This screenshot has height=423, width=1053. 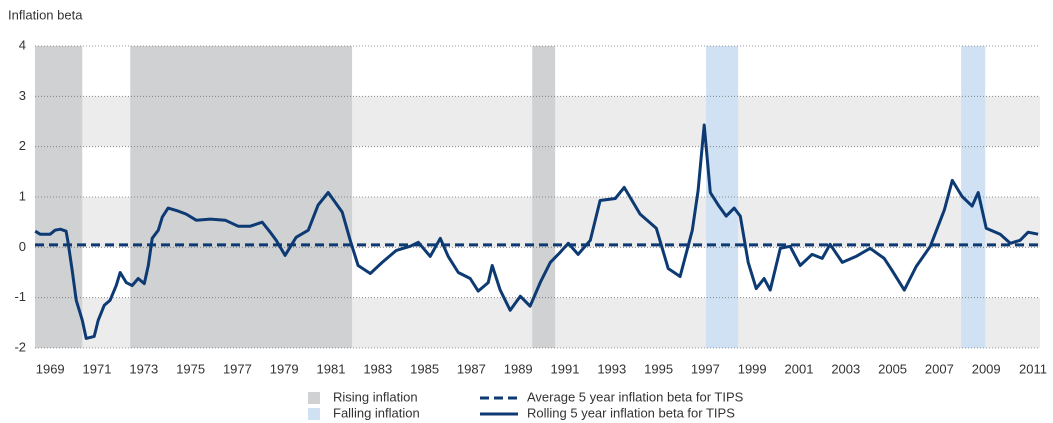 What do you see at coordinates (892, 368) in the screenshot?
I see `x-tick-label: 2005` at bounding box center [892, 368].